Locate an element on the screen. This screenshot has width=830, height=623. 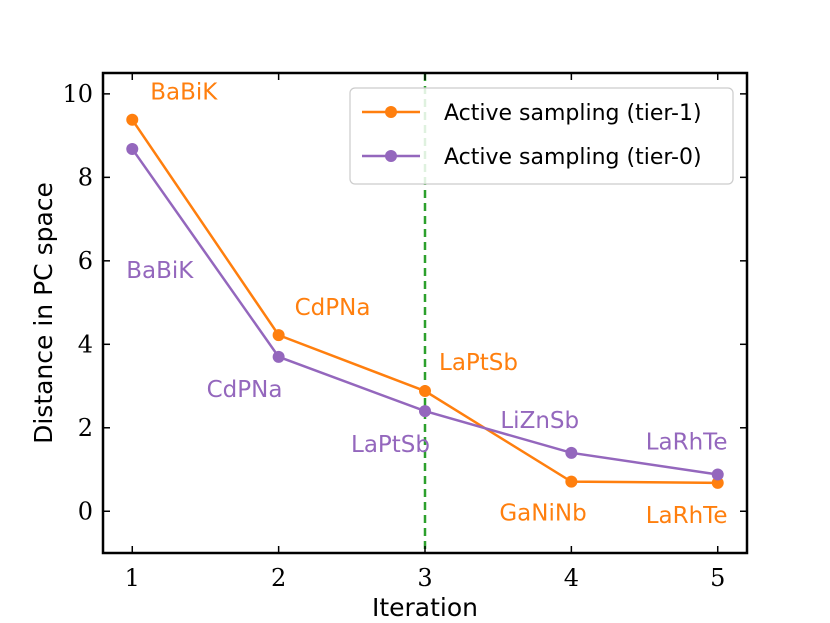
x-tick-label: 3 is located at coordinates (424, 578).